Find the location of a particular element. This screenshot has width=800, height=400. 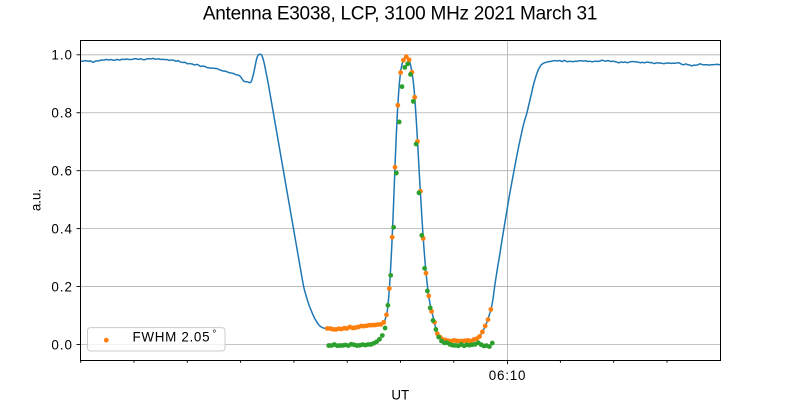

svg-text: 0.0 is located at coordinates (62, 344).